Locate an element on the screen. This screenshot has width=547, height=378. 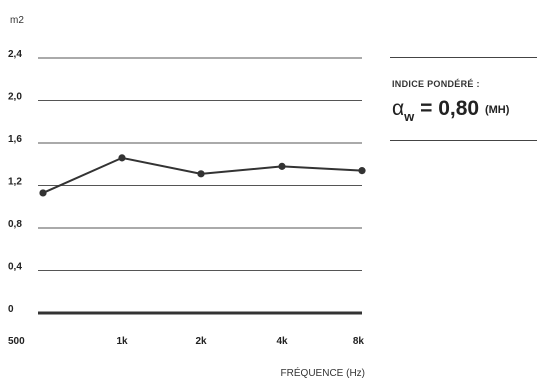
x-tick-label: 500 is located at coordinates (16, 341).